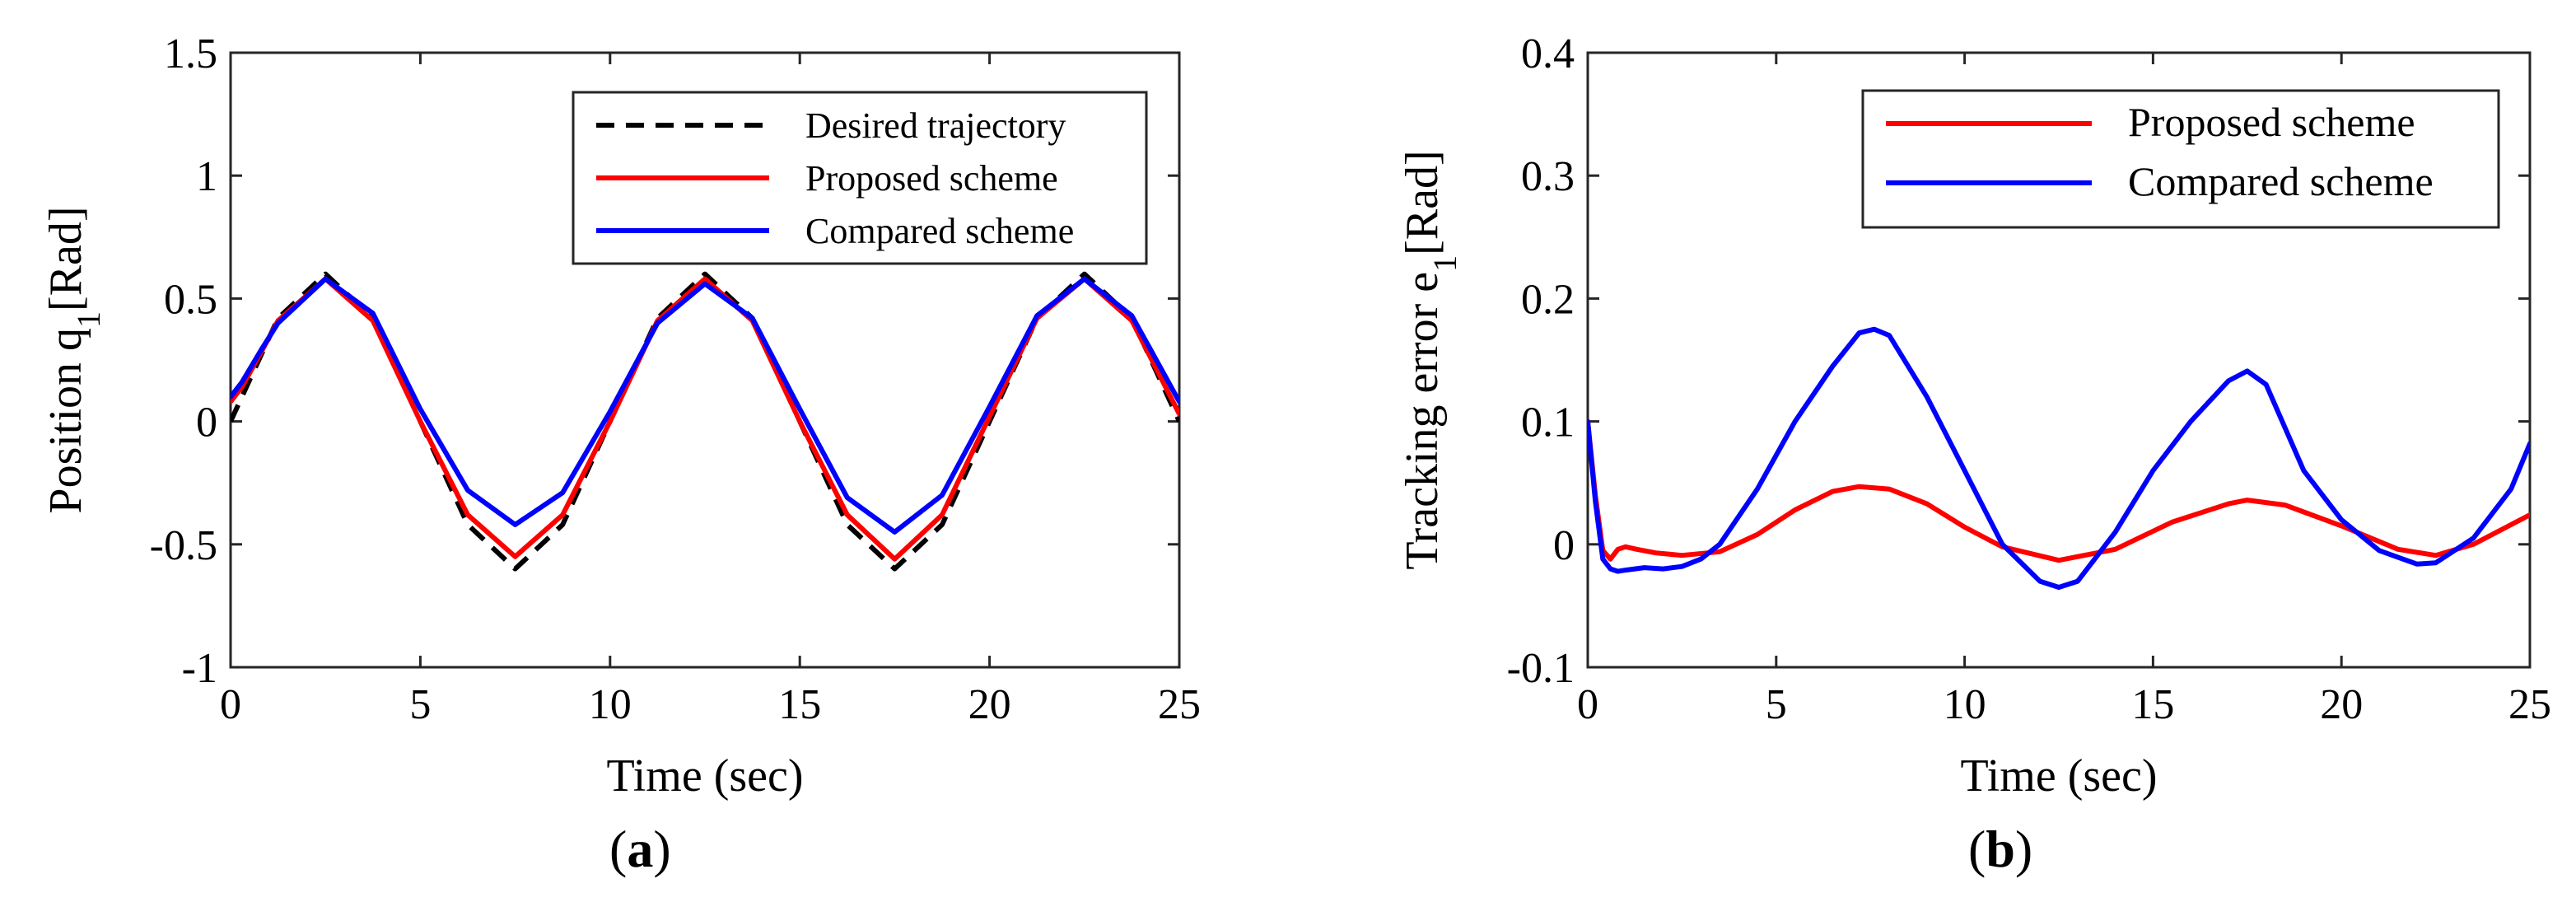  I want to click on y-axis-label-a: Position q1[Rad], so click(73, 359).